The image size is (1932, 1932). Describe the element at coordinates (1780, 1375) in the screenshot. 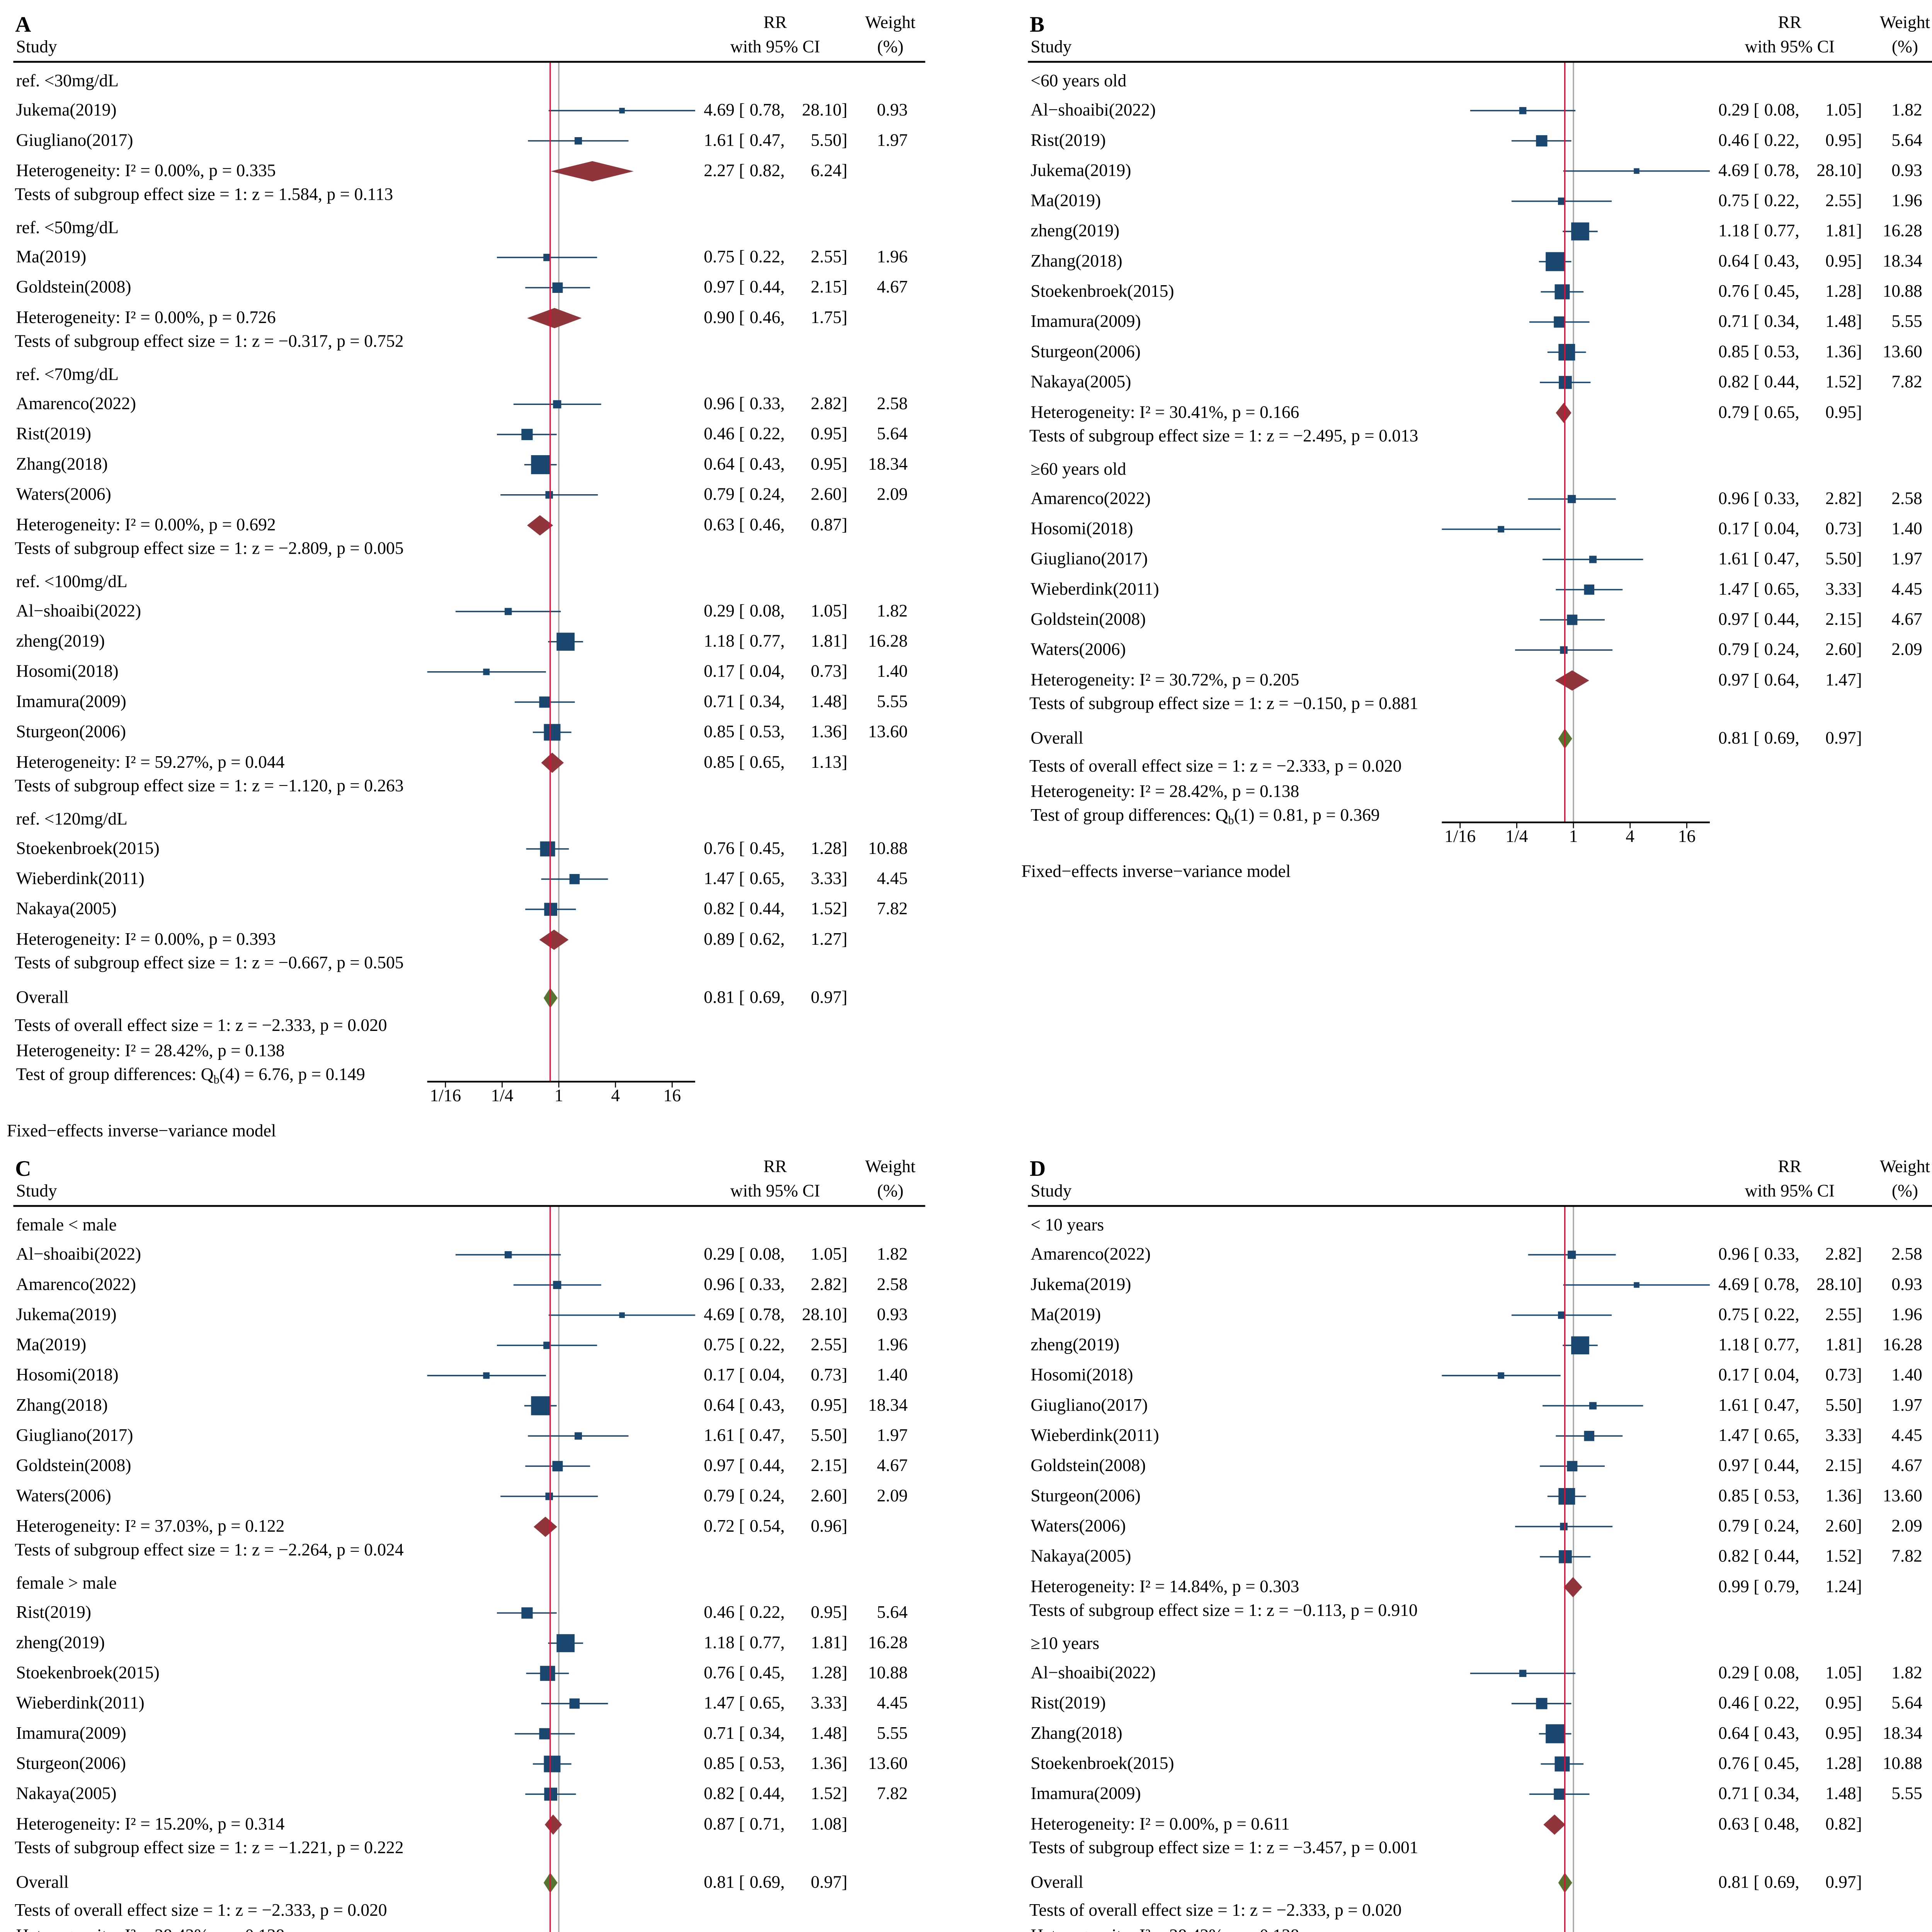

I see `study-ci-lower: 0.04` at that location.